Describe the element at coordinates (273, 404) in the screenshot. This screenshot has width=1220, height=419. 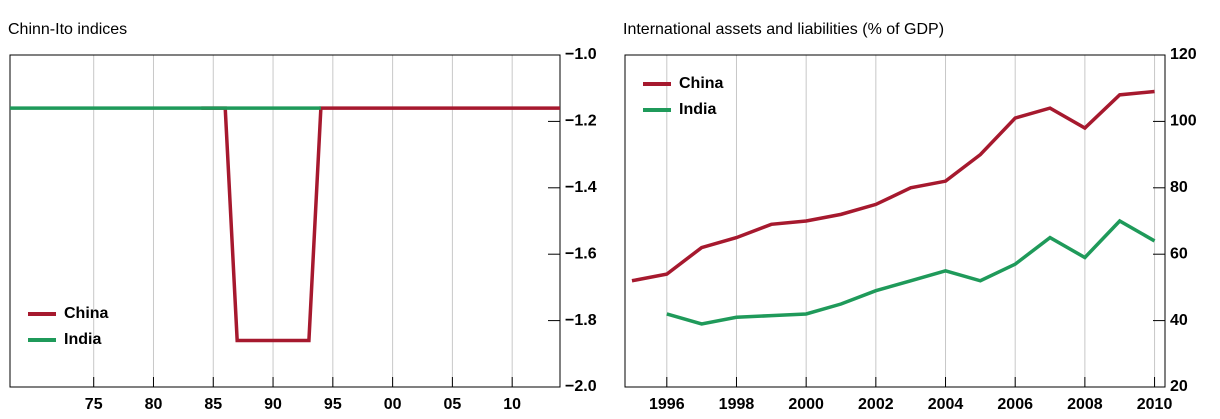
I see `x-tick-label: 90` at that location.